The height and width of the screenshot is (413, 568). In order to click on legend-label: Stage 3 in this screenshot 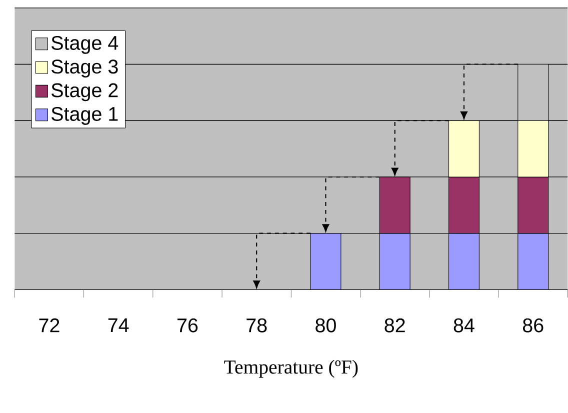, I will do `click(85, 69)`.